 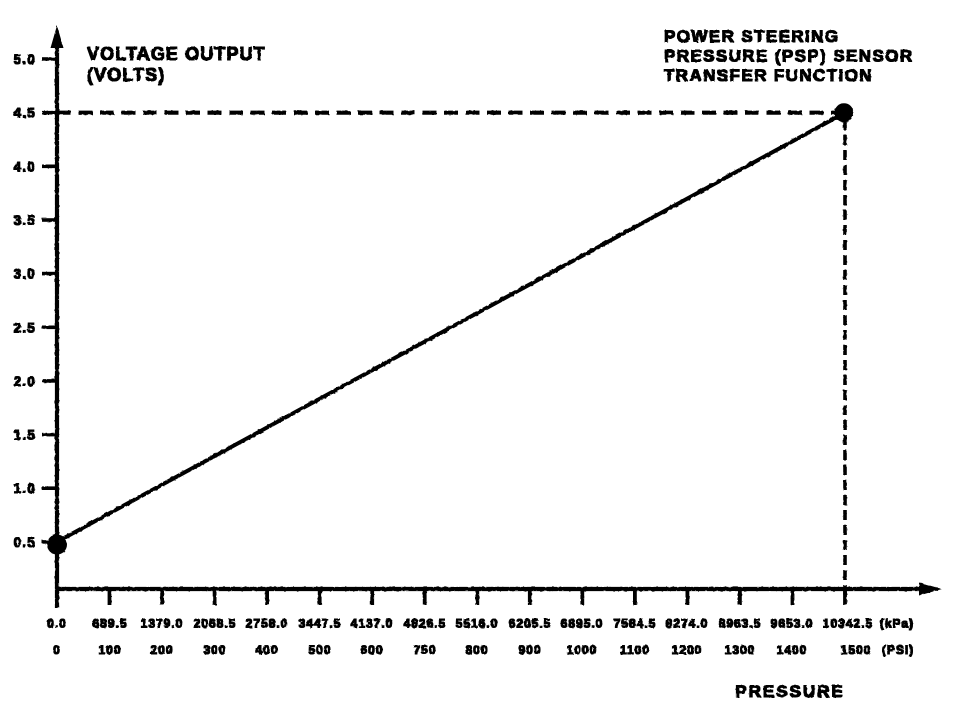 I want to click on svg-text: 4137.0, so click(x=372, y=624).